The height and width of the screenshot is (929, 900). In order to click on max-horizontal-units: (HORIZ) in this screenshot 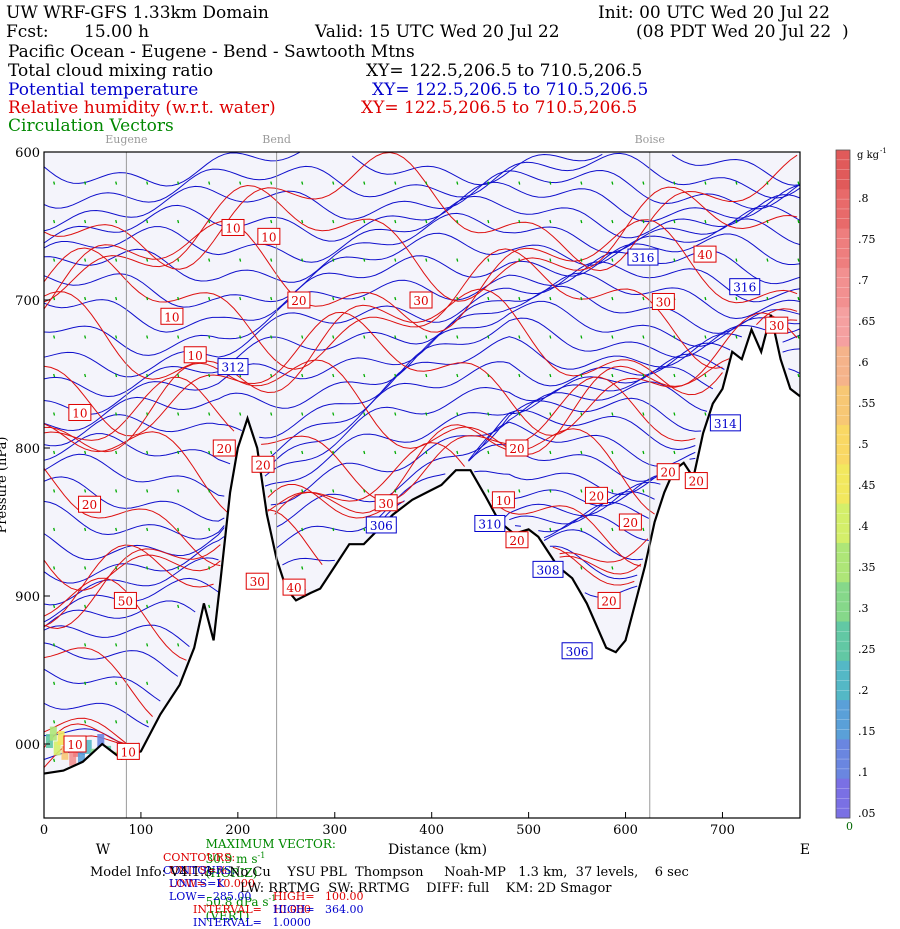, I will do `click(231, 873)`.